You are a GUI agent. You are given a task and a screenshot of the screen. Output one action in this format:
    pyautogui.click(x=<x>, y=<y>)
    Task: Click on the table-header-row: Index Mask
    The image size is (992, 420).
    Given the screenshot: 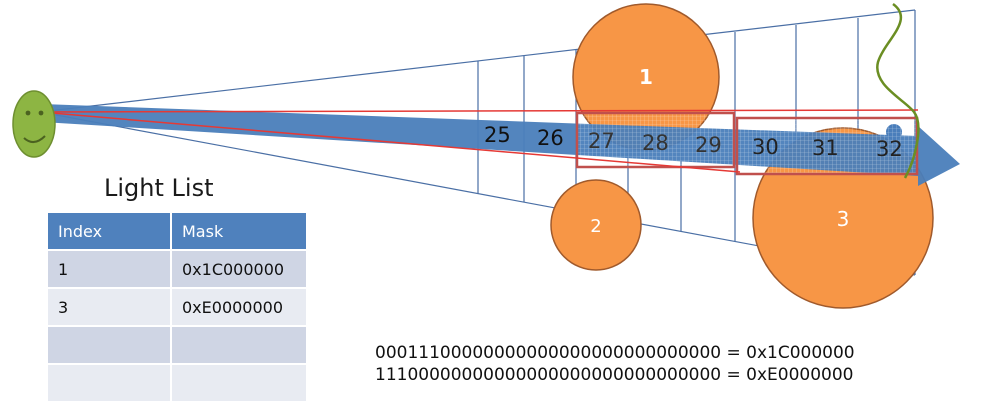 What is the action you would take?
    pyautogui.click(x=177, y=231)
    